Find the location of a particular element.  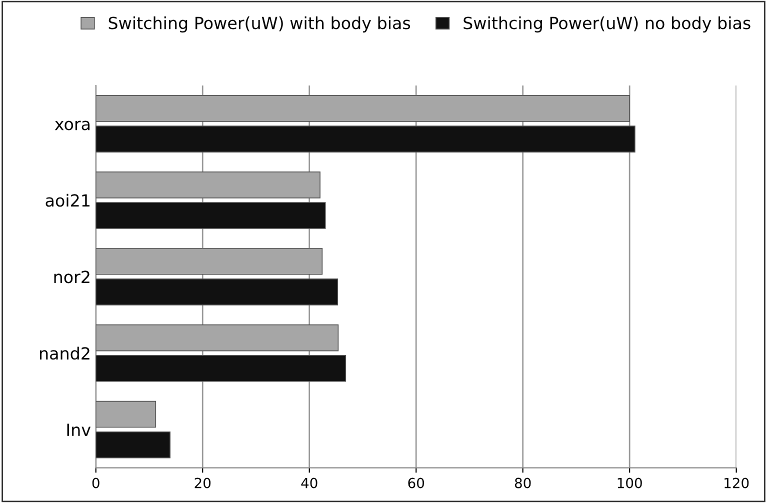

x-tick-label: 100 is located at coordinates (630, 483).